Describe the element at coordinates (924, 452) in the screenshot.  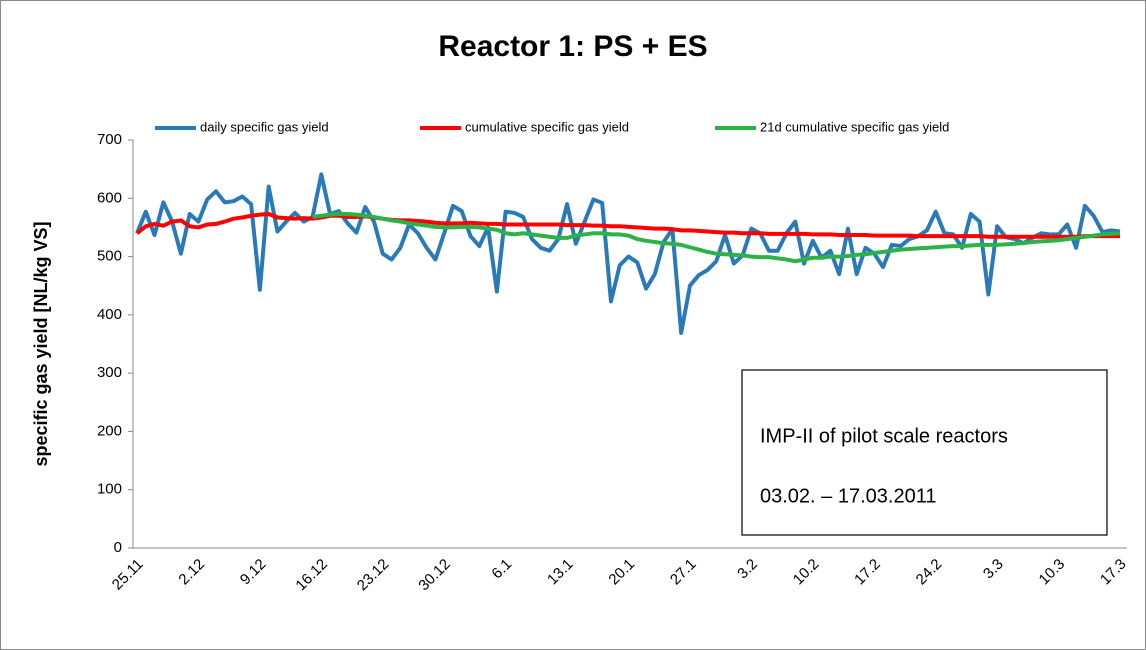
I see `annotation-box` at that location.